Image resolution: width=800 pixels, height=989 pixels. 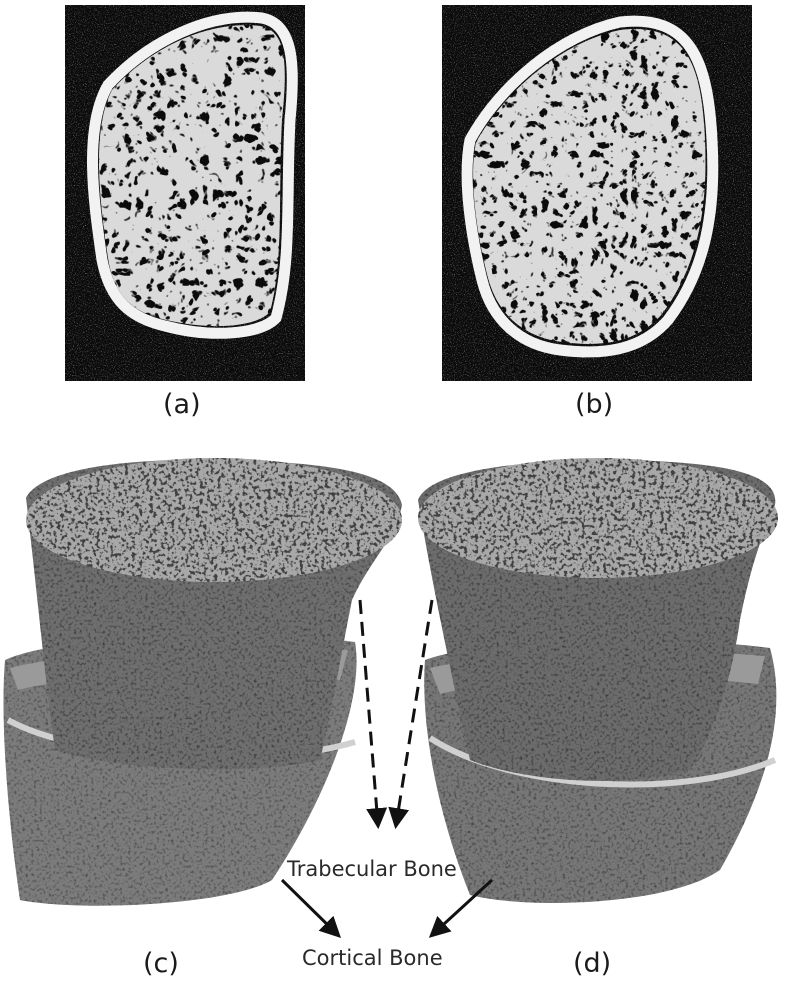 I want to click on trabecular-bone-label: Trabecular Bone, so click(x=372, y=869).